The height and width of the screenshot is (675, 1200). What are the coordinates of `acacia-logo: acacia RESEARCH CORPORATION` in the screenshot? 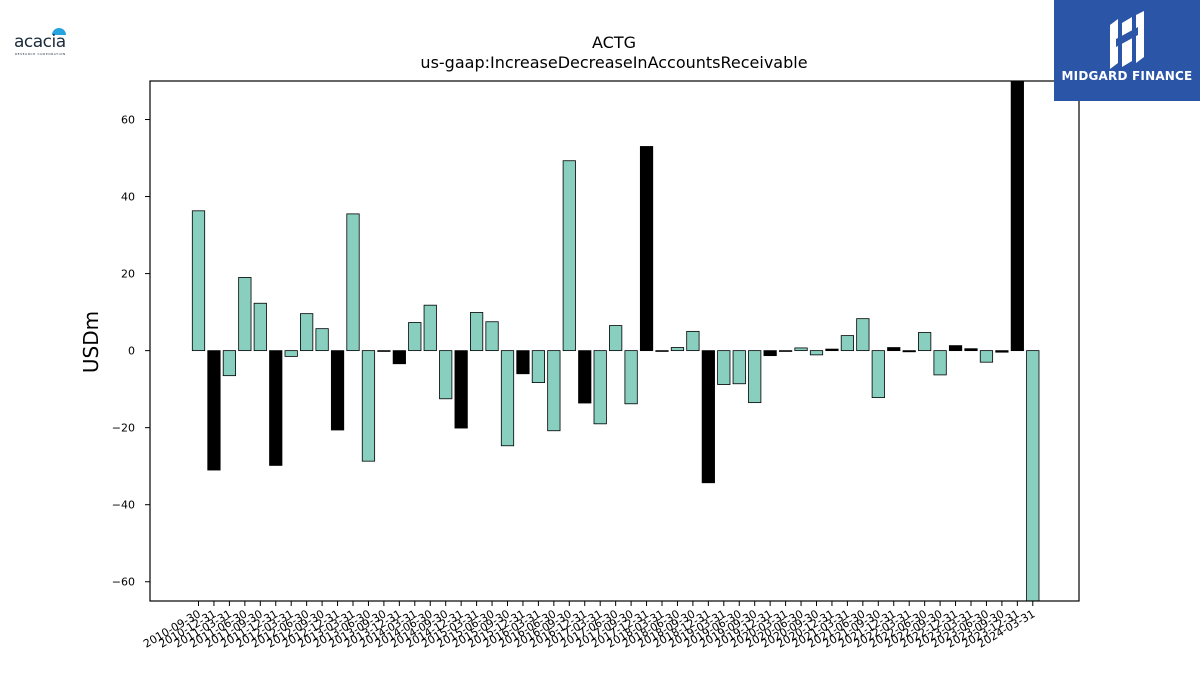 It's located at (46, 42).